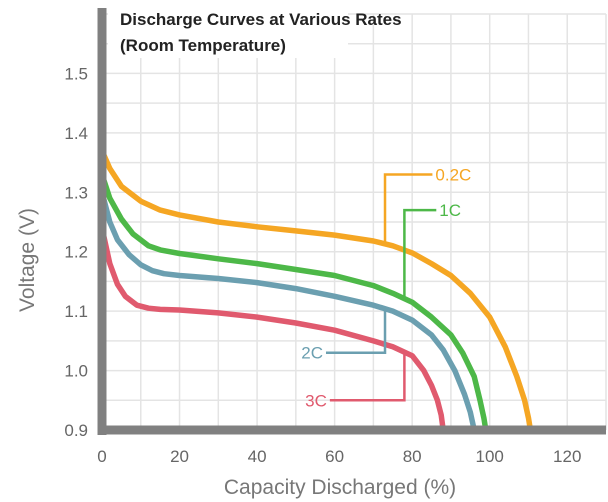 The image size is (608, 502). Describe the element at coordinates (228, 32) in the screenshot. I see `title-backdrop` at that location.